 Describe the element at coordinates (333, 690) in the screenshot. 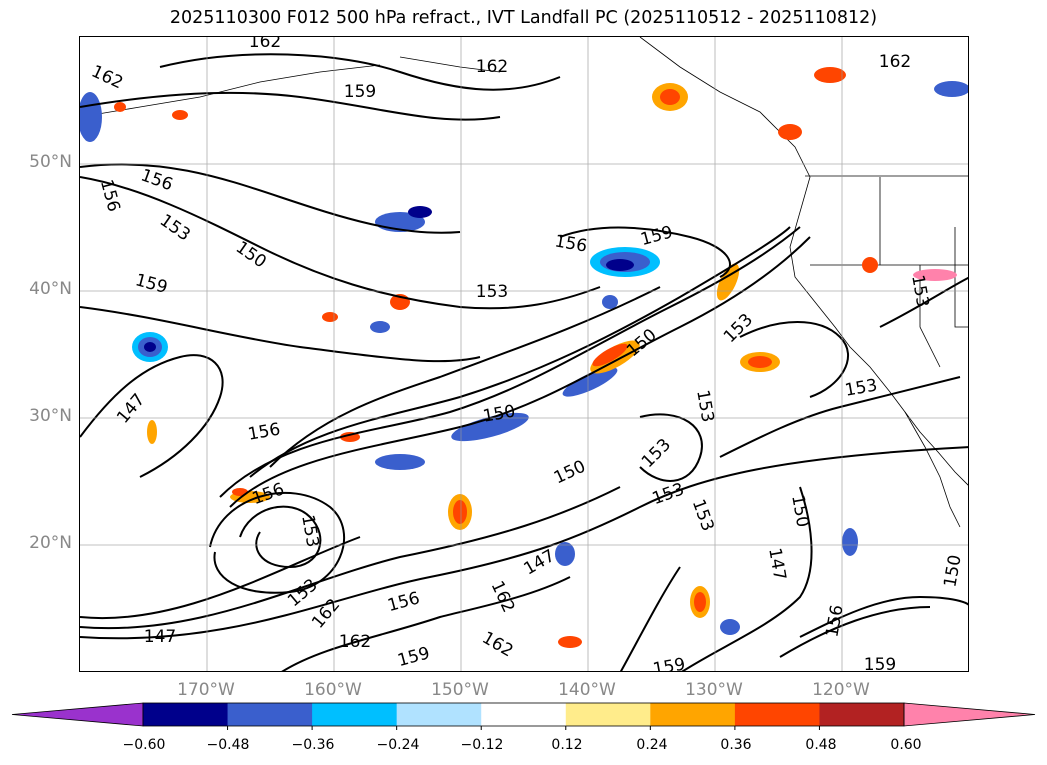

I see `lon-label: 160°W` at that location.